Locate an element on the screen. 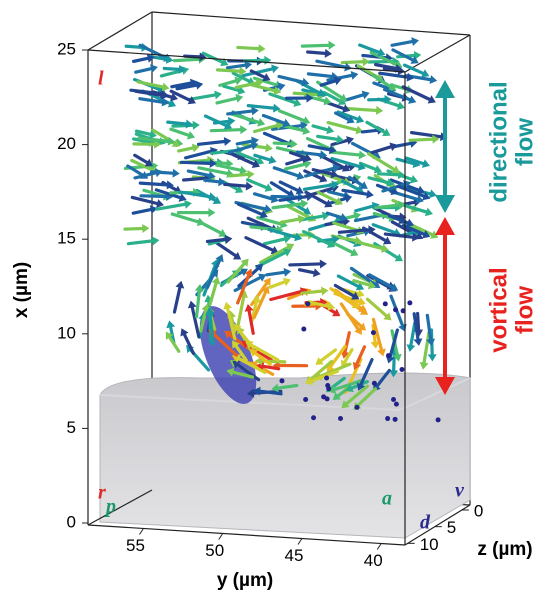  y-tick-label: 50 is located at coordinates (214, 550).